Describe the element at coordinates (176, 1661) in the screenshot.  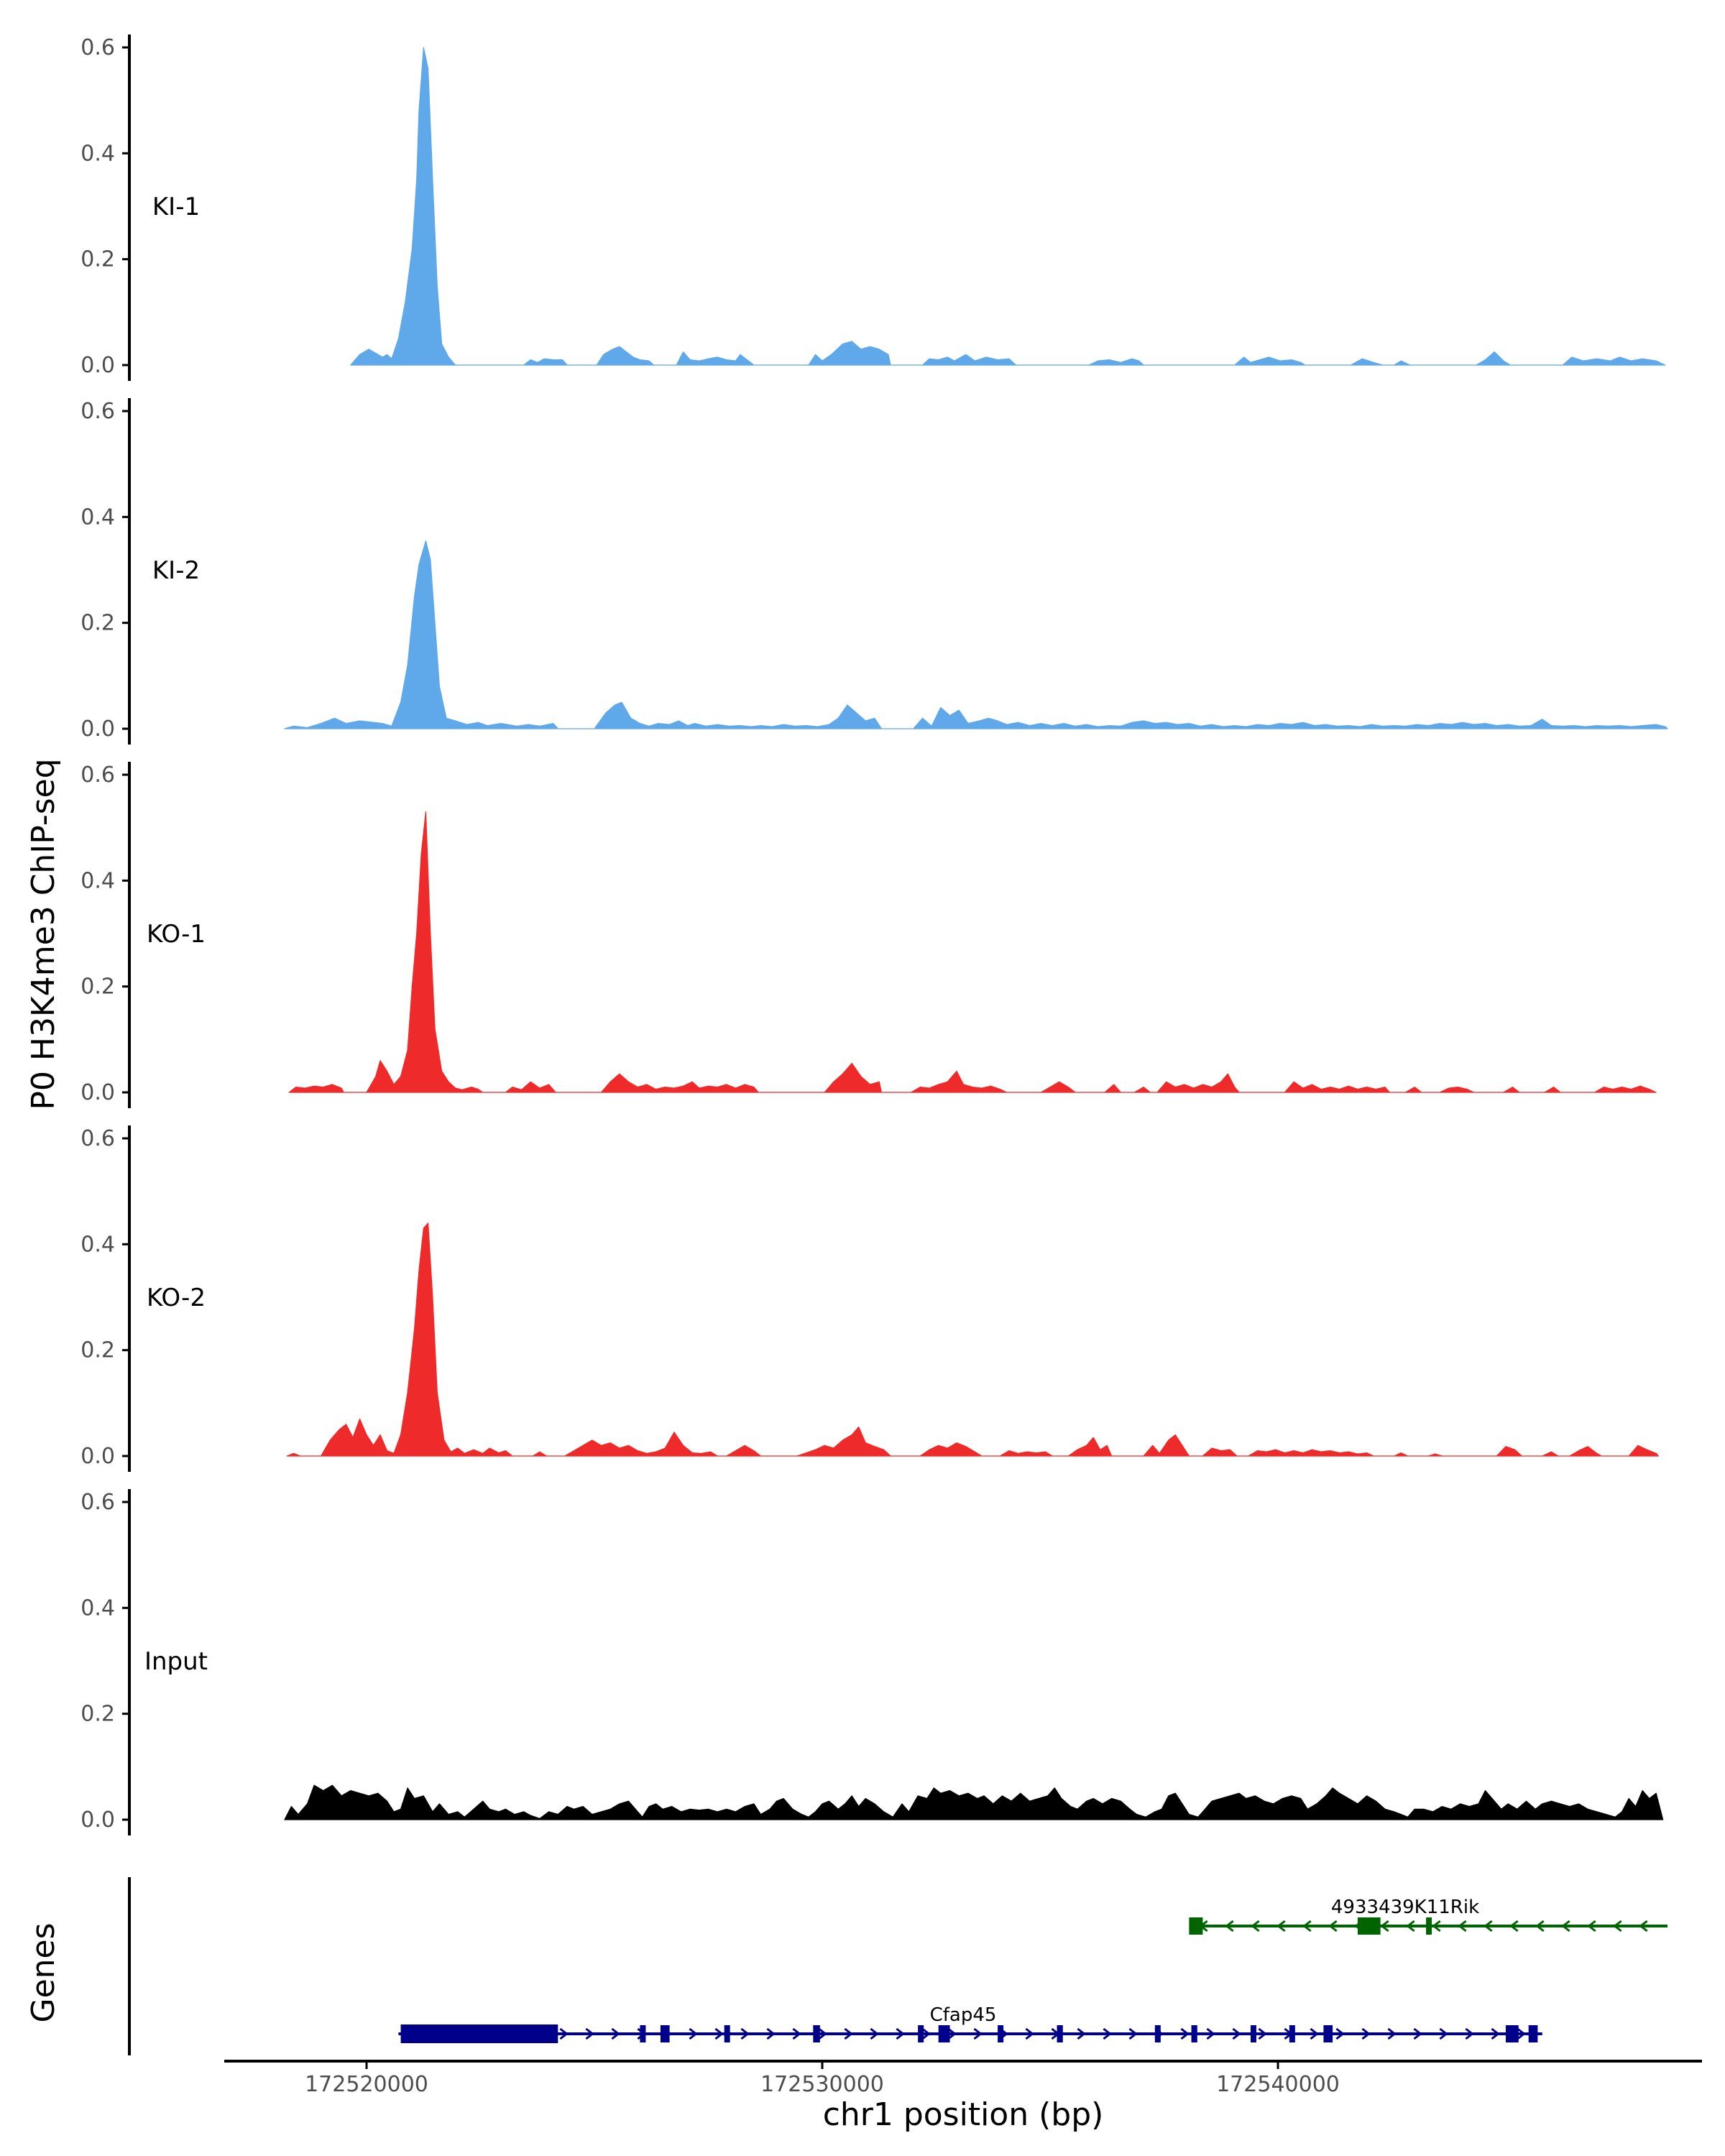
I see `track-label: Input` at that location.